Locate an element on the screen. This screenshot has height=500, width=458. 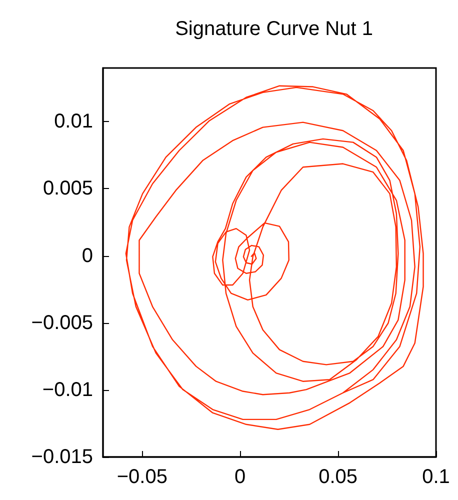
y-tick-label: 0.005 is located at coordinates (67, 189).